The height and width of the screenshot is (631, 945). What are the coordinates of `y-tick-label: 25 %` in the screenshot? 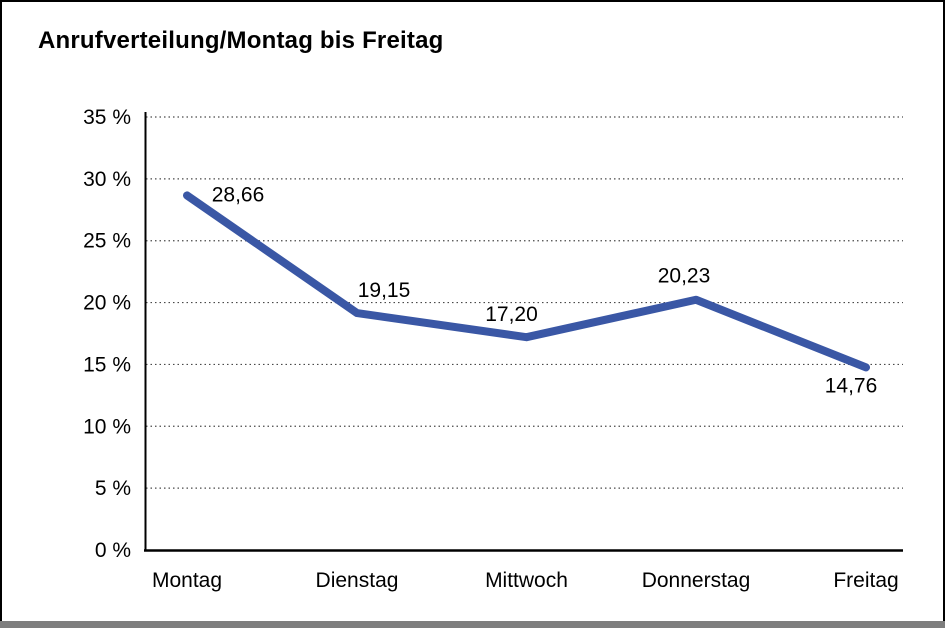 It's located at (107, 241).